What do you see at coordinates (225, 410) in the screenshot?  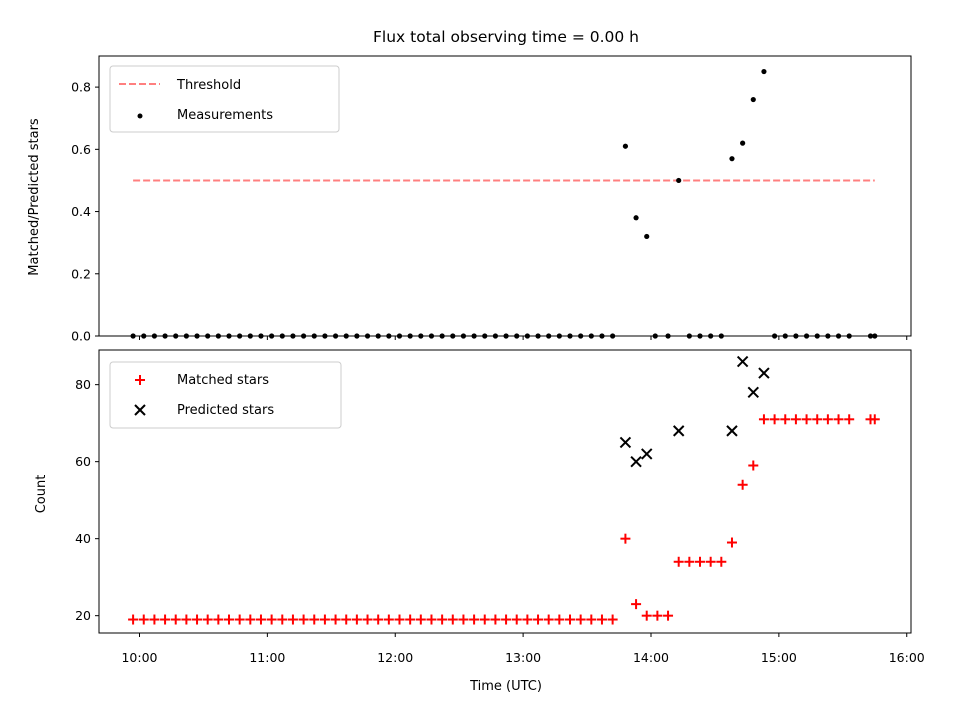 I see `legend-predicted-label: Predicted stars` at bounding box center [225, 410].